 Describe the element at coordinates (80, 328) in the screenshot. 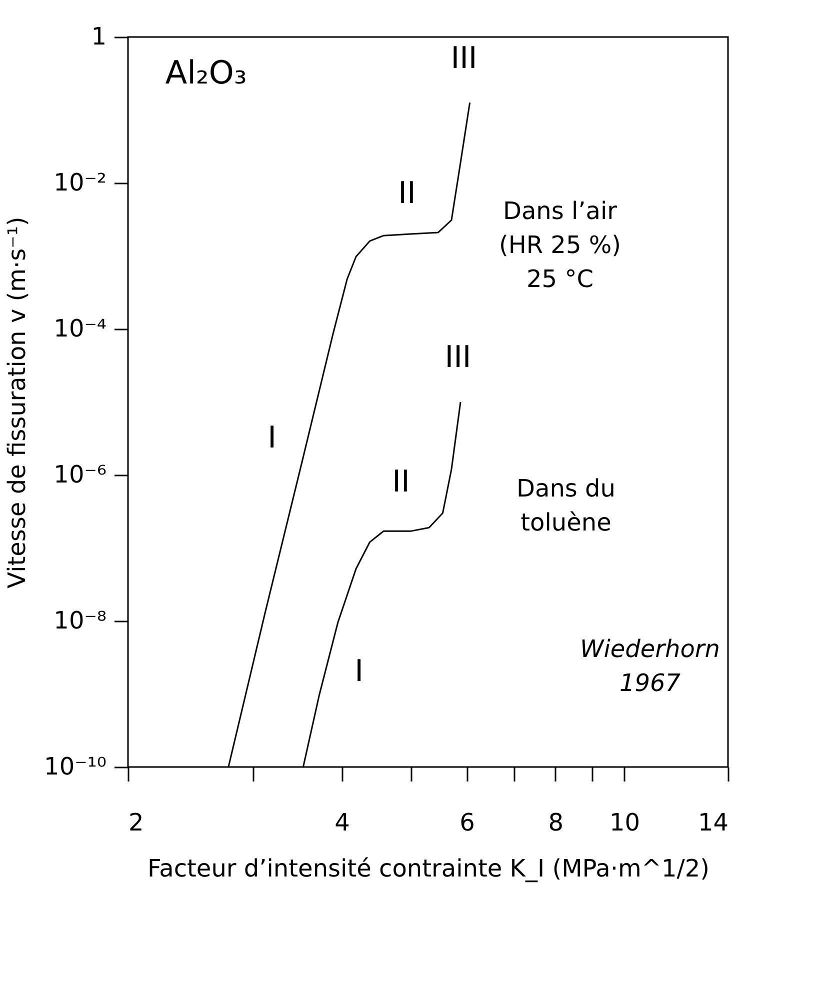

I see `y-tick-label: 10⁻⁴` at that location.